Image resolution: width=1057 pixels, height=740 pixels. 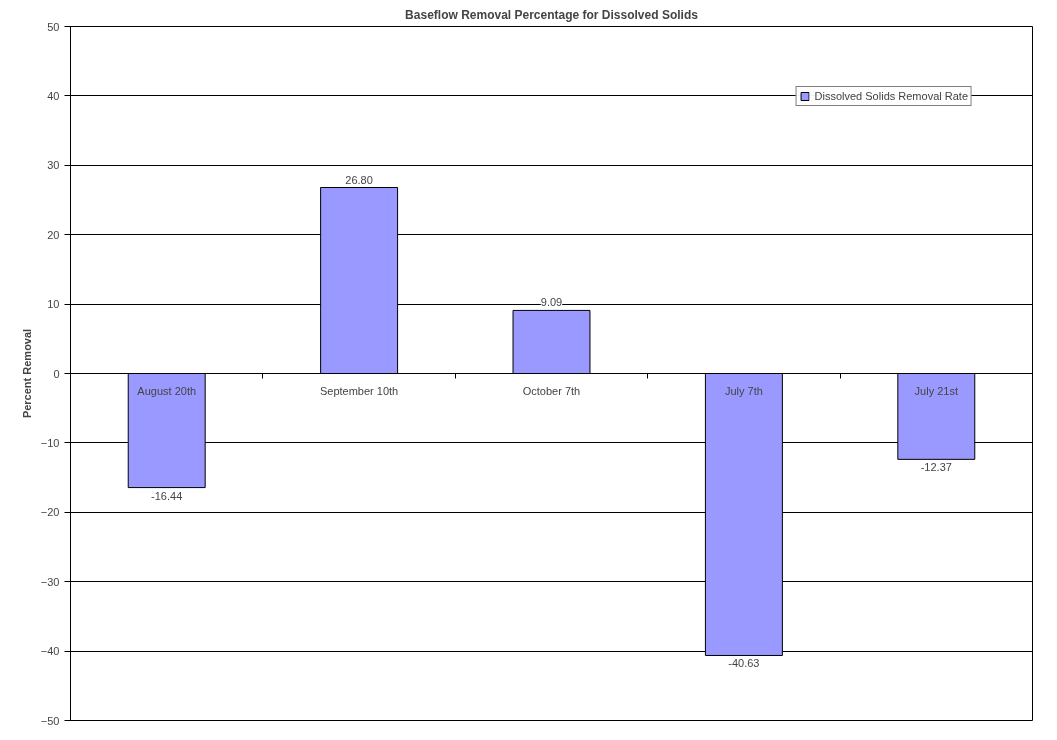 I want to click on data-label: 26.80, so click(x=359, y=179).